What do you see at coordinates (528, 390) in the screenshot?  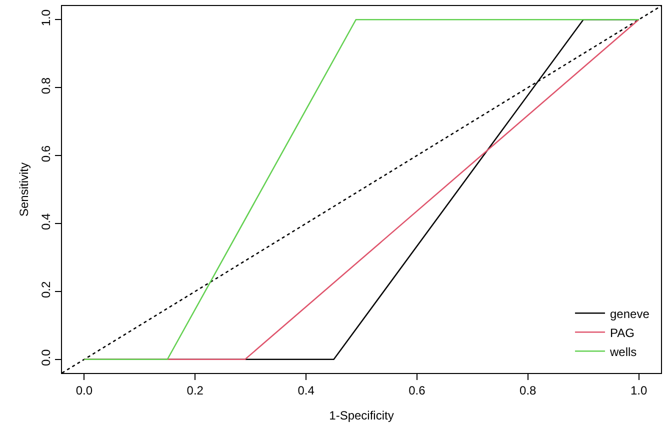 I see `x-tick-label: 0.8` at bounding box center [528, 390].